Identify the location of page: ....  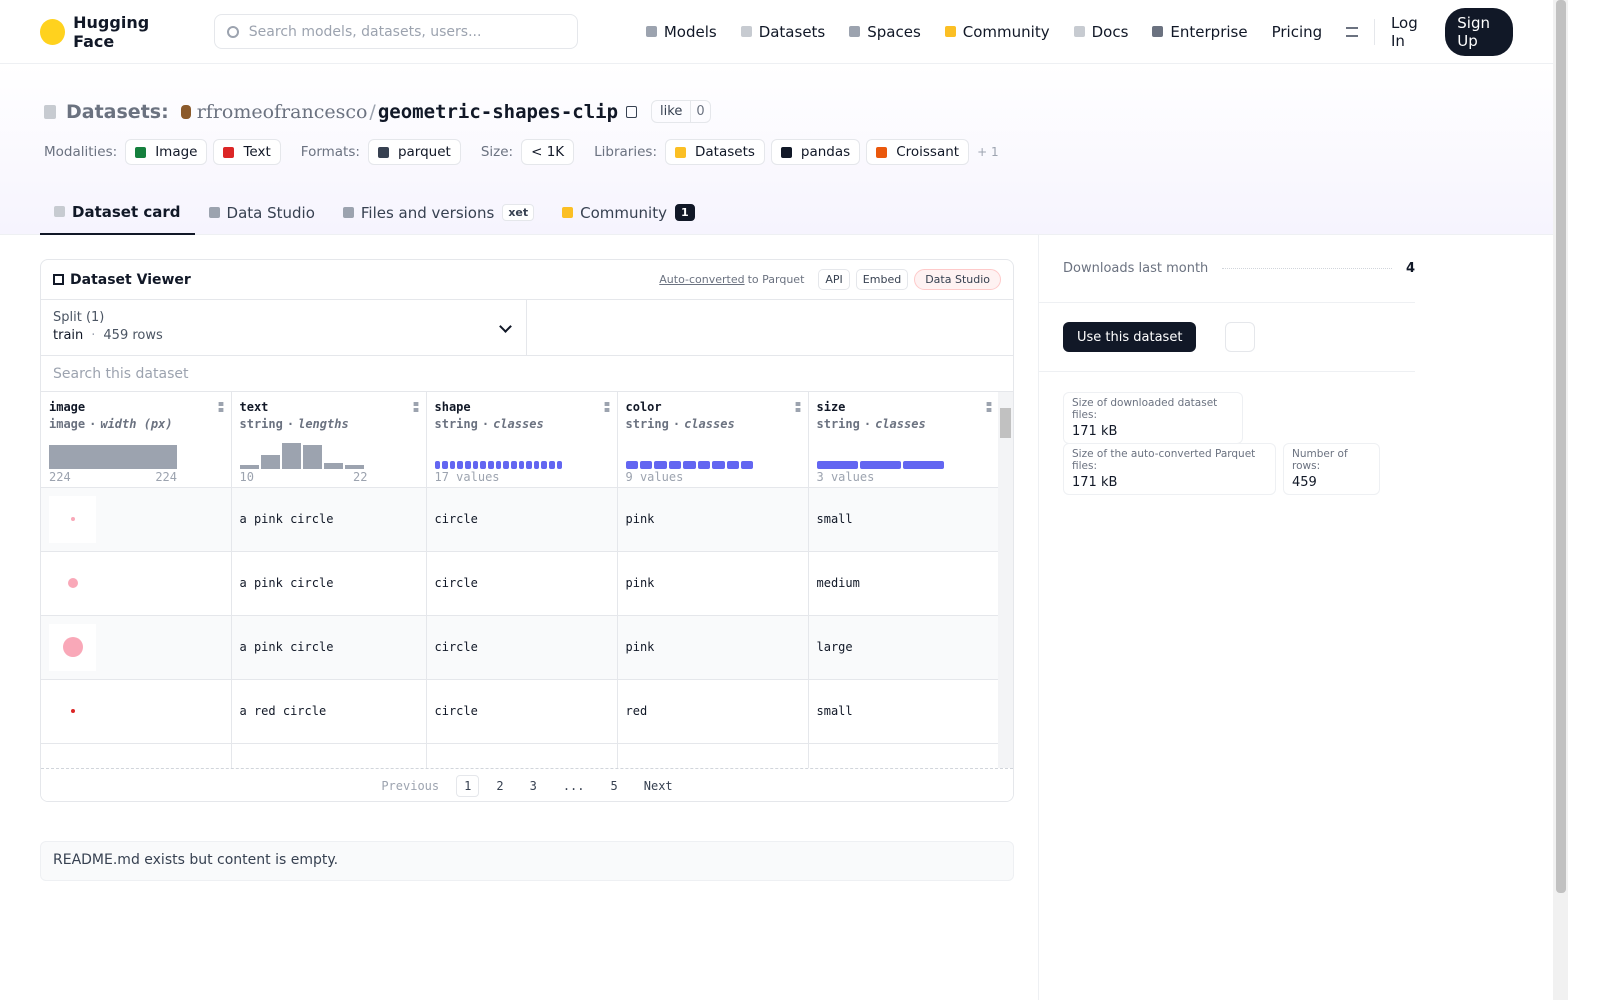
(573, 785).